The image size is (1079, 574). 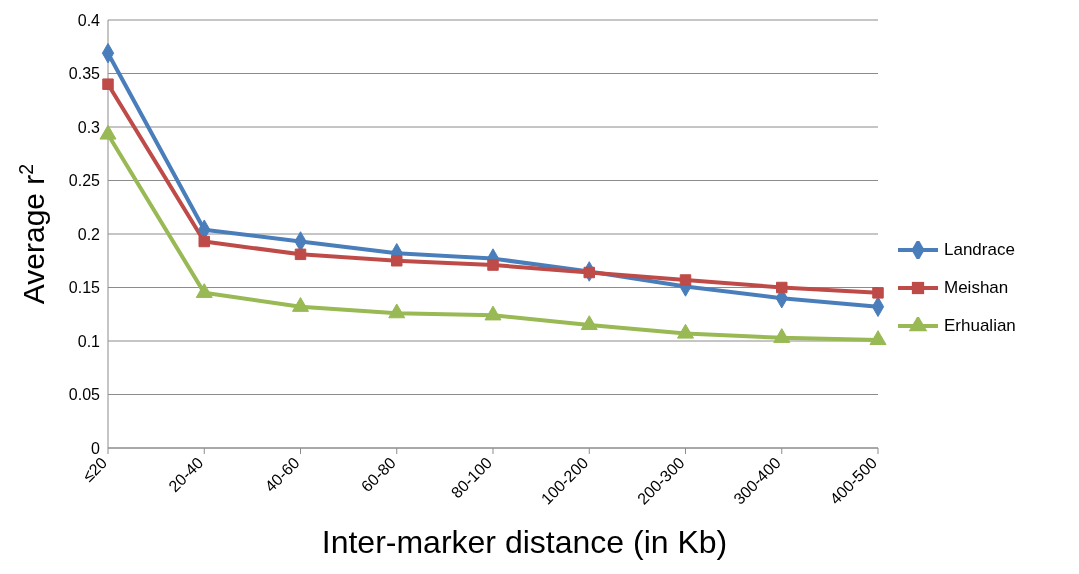 I want to click on y-tick-label: 0.1, so click(x=89, y=341).